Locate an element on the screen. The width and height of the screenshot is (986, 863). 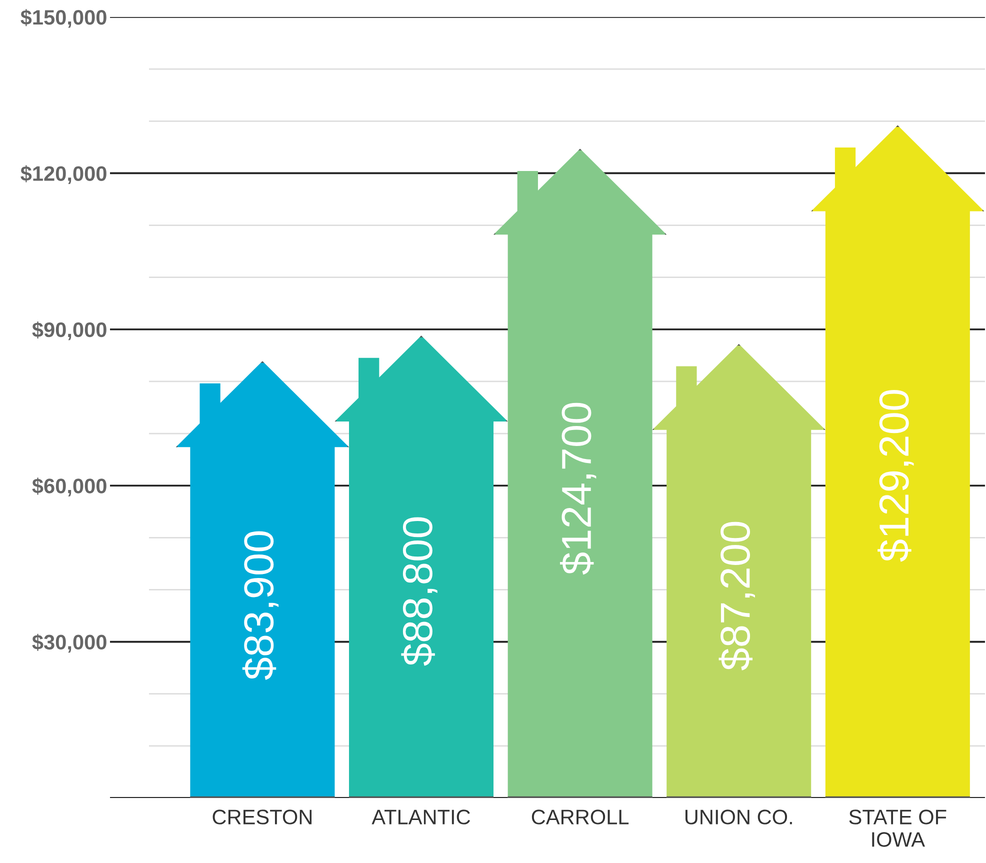
x-tick-label: STATE OF IOWA is located at coordinates (897, 828).